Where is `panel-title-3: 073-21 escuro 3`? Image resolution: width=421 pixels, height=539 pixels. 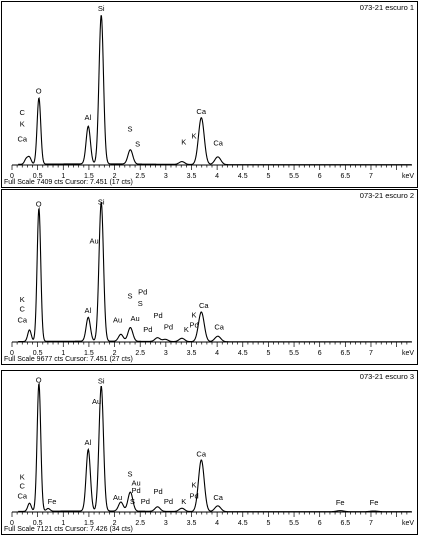 panel-title-3: 073-21 escuro 3 is located at coordinates (386, 376).